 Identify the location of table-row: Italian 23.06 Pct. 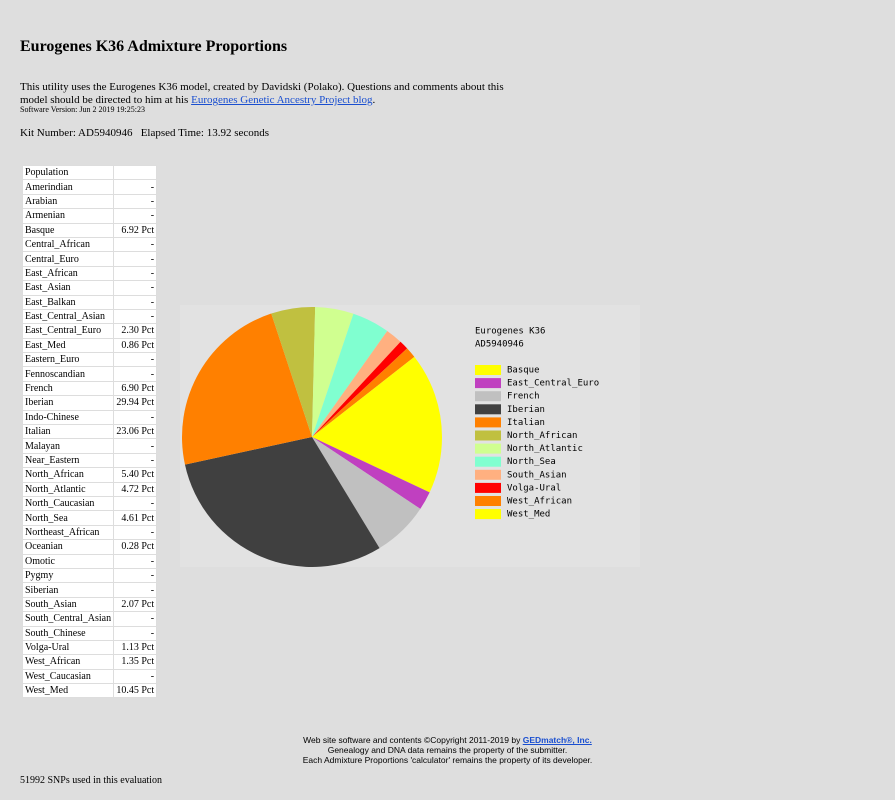
(89, 432).